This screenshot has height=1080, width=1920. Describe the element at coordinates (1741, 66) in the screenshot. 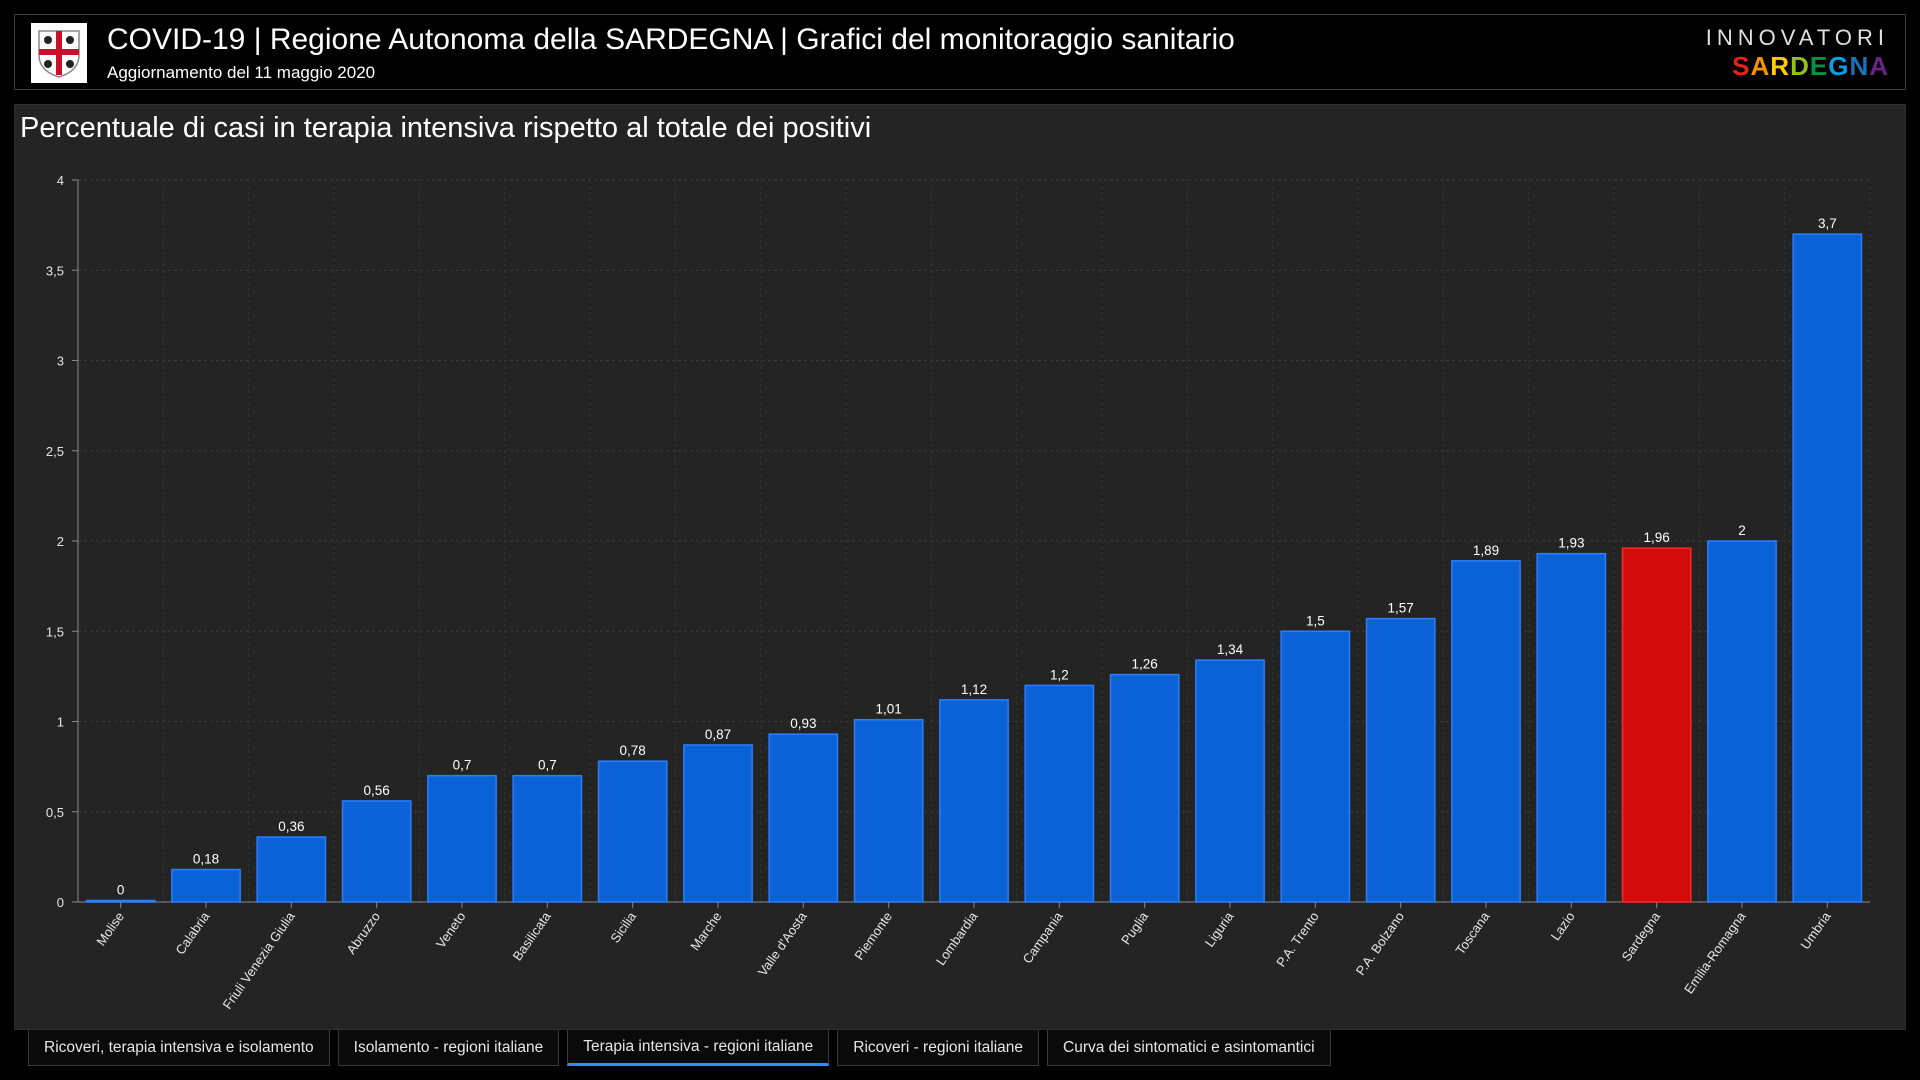

I see `brand-letter: S` at that location.